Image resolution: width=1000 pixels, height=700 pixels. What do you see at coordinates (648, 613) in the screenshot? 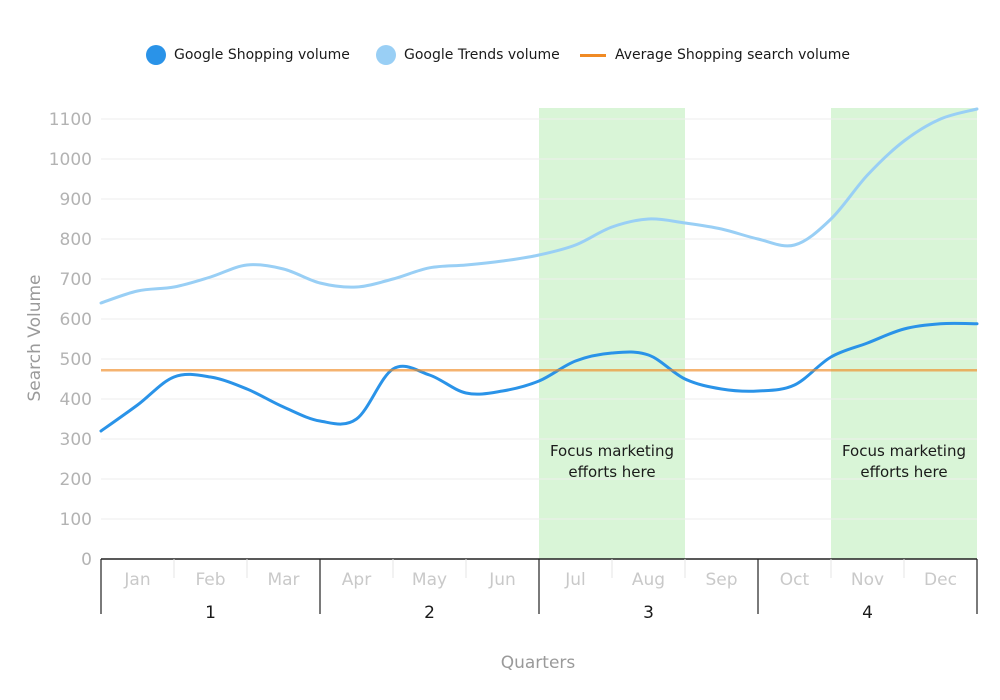
I see `quarter-label: 3` at bounding box center [648, 613].